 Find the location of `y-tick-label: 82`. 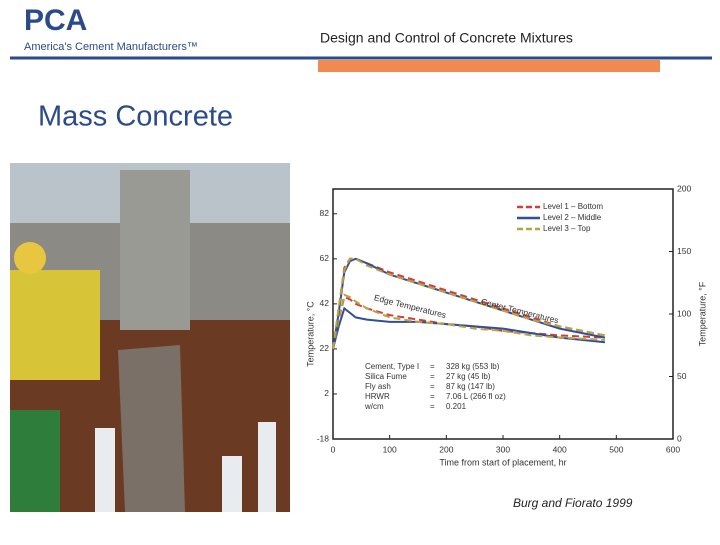

y-tick-label: 82 is located at coordinates (325, 213).